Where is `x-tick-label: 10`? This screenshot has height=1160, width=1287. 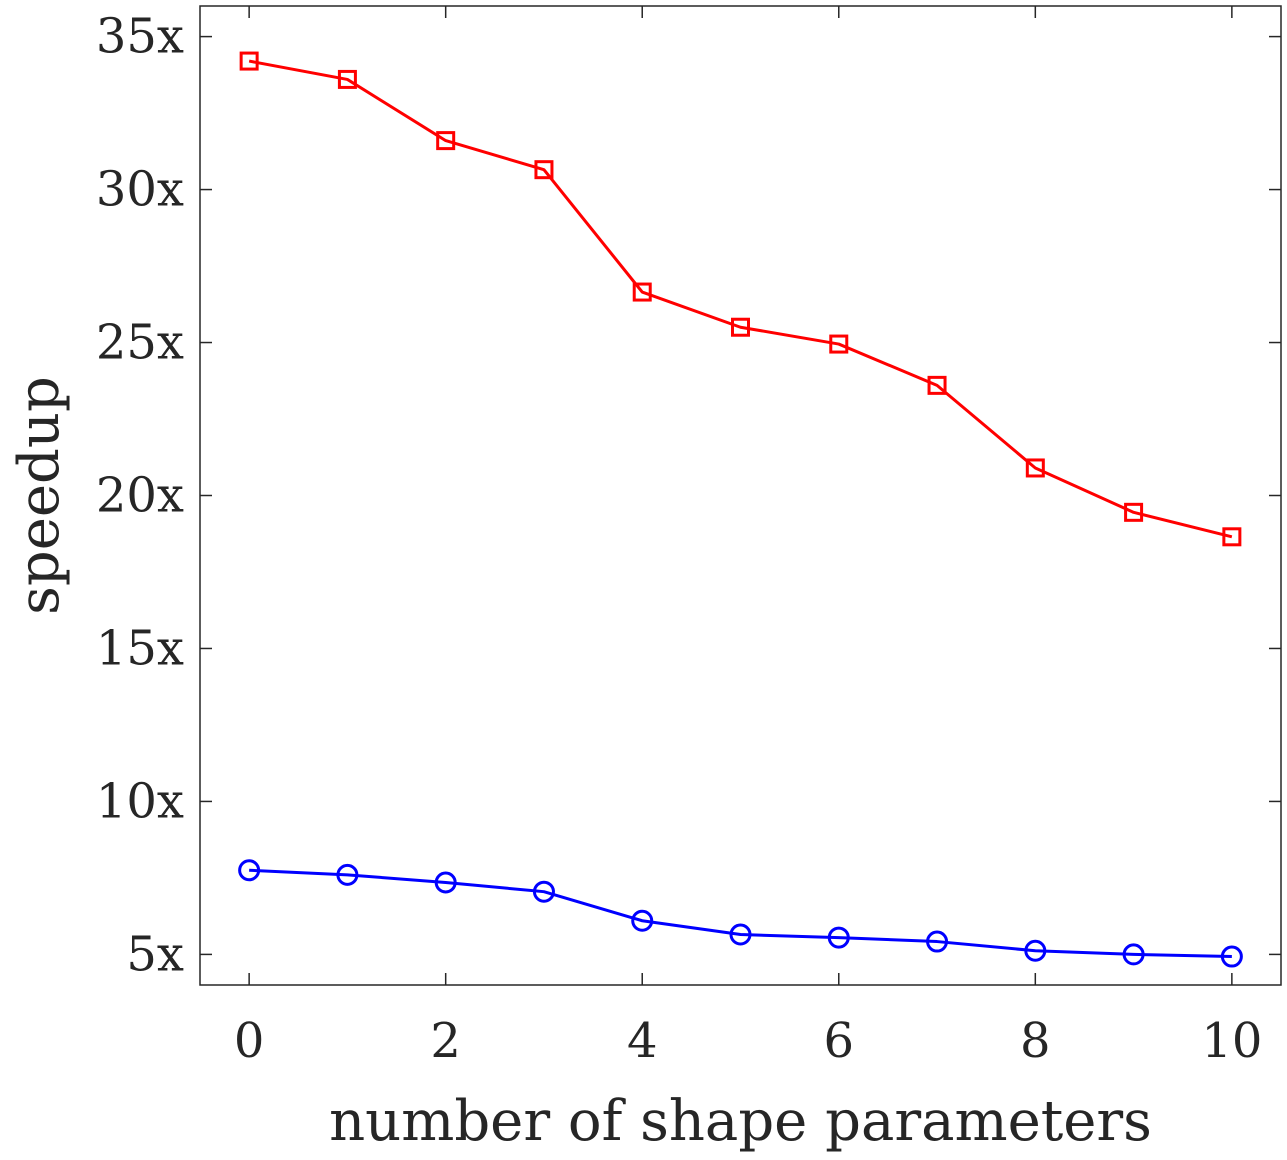
x-tick-label: 10 is located at coordinates (1231, 1041).